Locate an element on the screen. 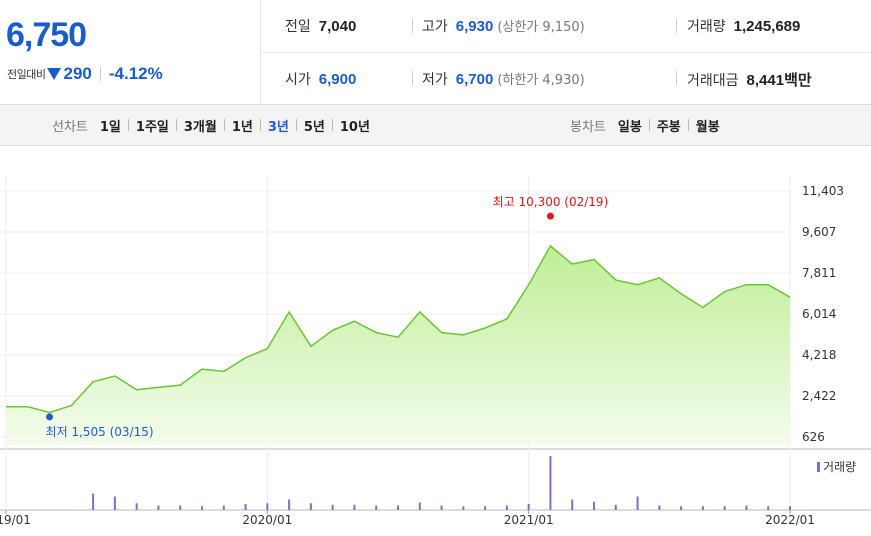 This screenshot has width=871, height=536. x-tick-label: 2022/01 is located at coordinates (790, 520).